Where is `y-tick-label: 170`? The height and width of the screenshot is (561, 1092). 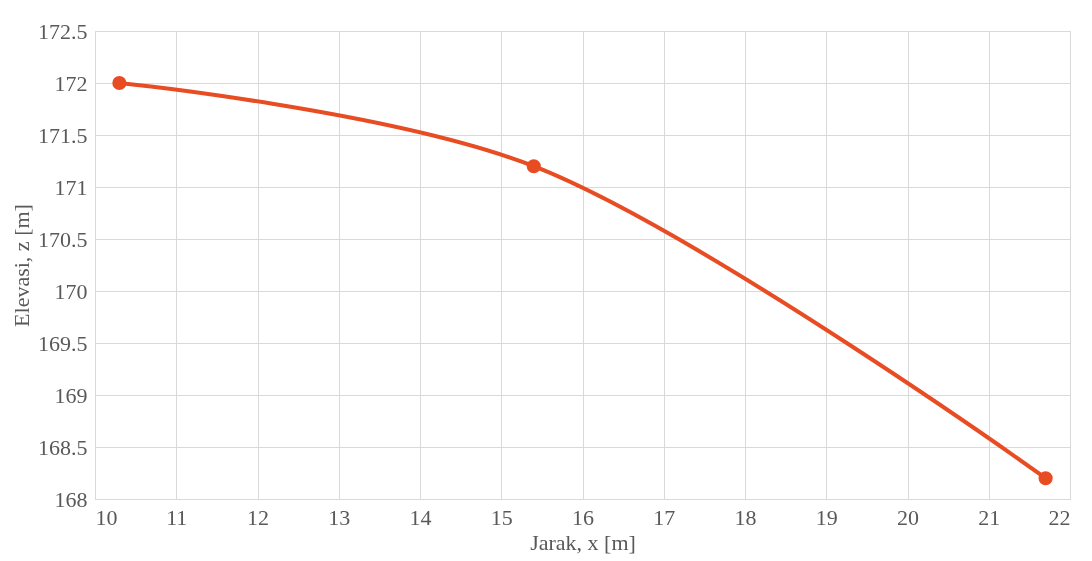
y-tick-label: 170 is located at coordinates (71, 291).